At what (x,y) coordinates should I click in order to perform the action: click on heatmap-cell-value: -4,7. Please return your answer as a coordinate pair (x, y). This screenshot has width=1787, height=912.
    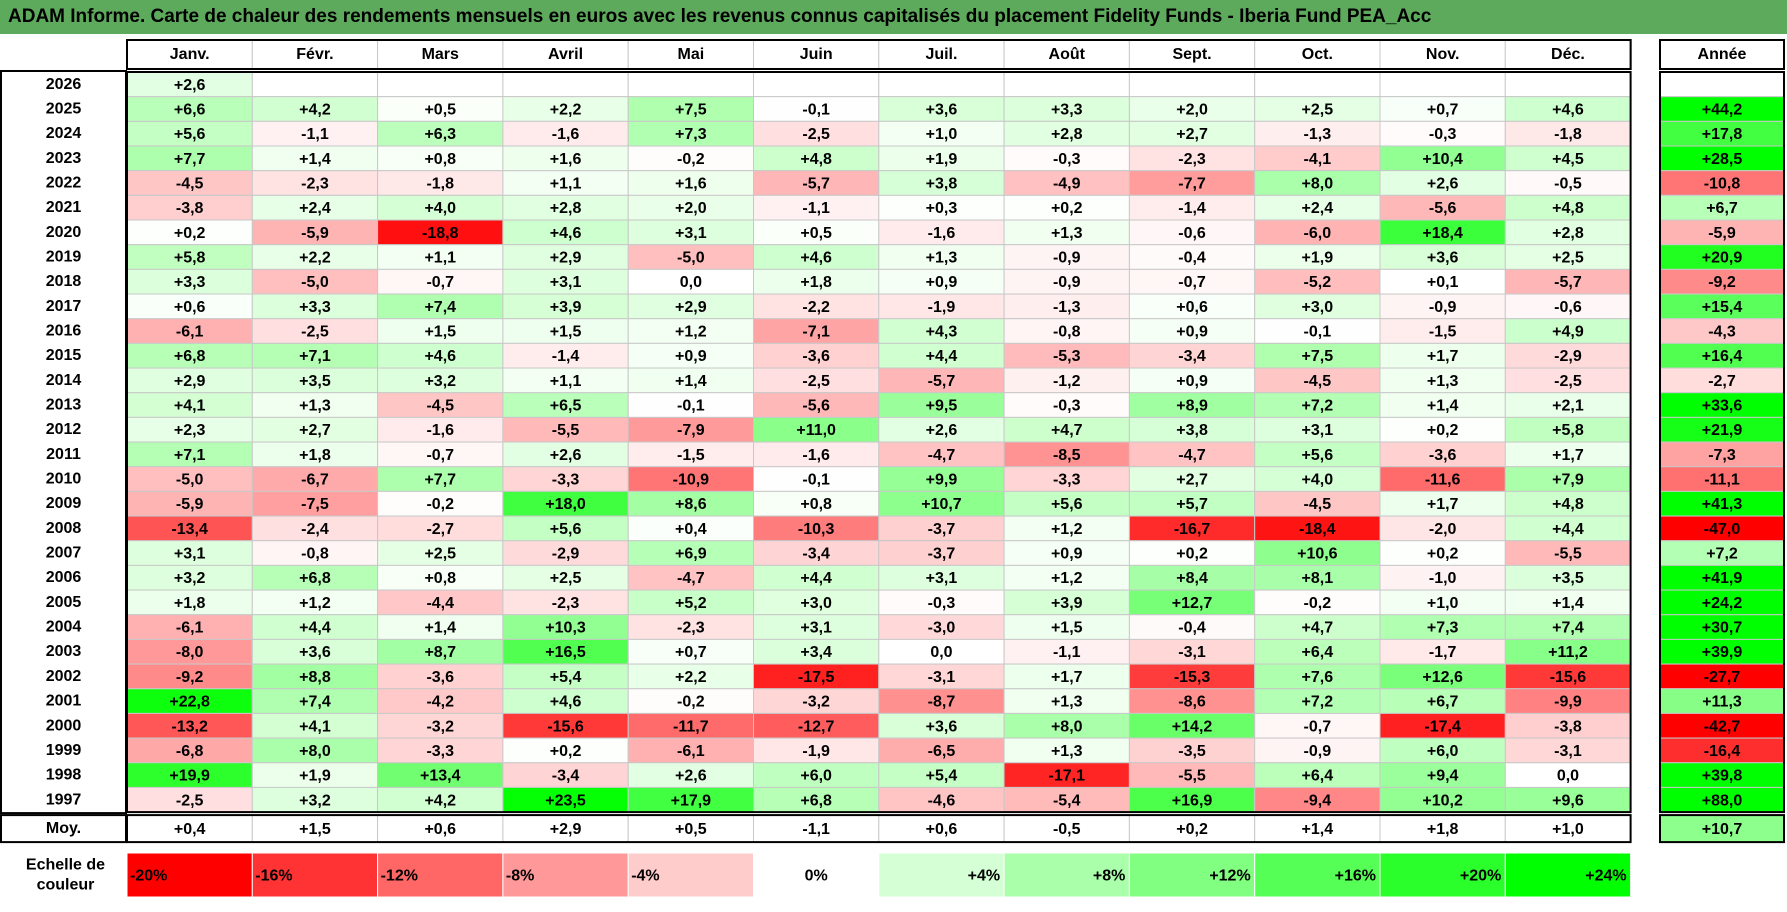
    Looking at the image, I should click on (942, 455).